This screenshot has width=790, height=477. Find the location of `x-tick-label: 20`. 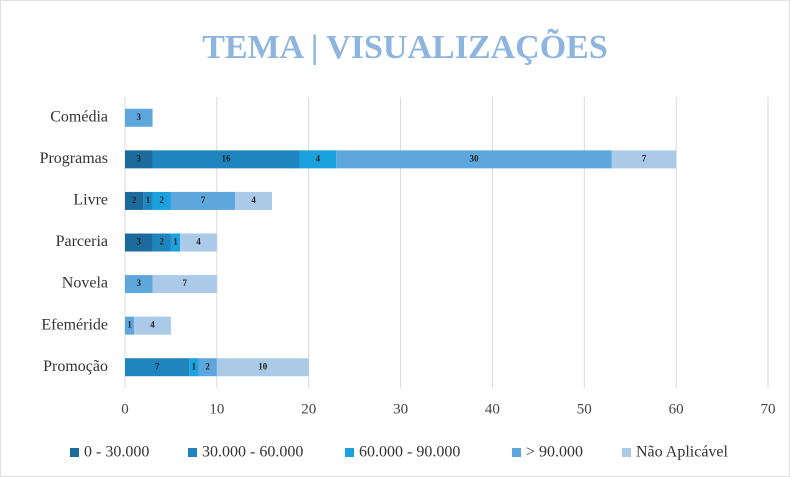

x-tick-label: 20 is located at coordinates (308, 409).